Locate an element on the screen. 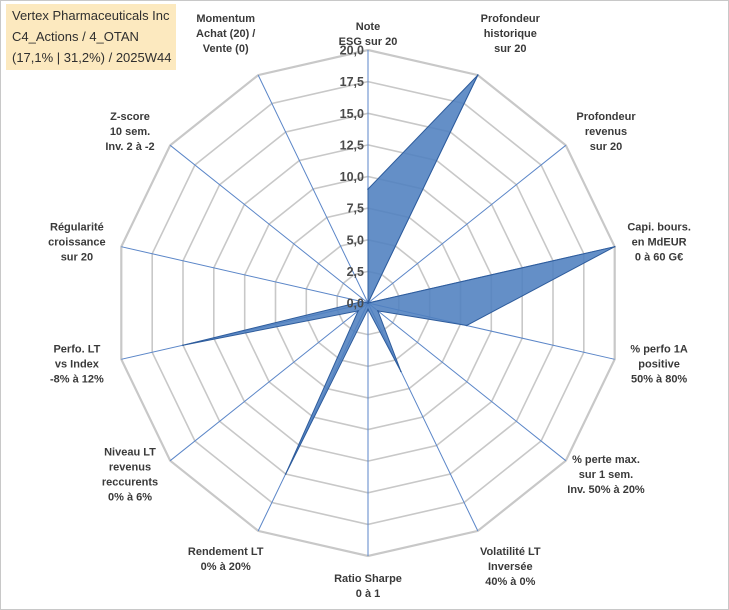  axis-label: Perfo. LT vs Index -8% à 12% is located at coordinates (77, 365).